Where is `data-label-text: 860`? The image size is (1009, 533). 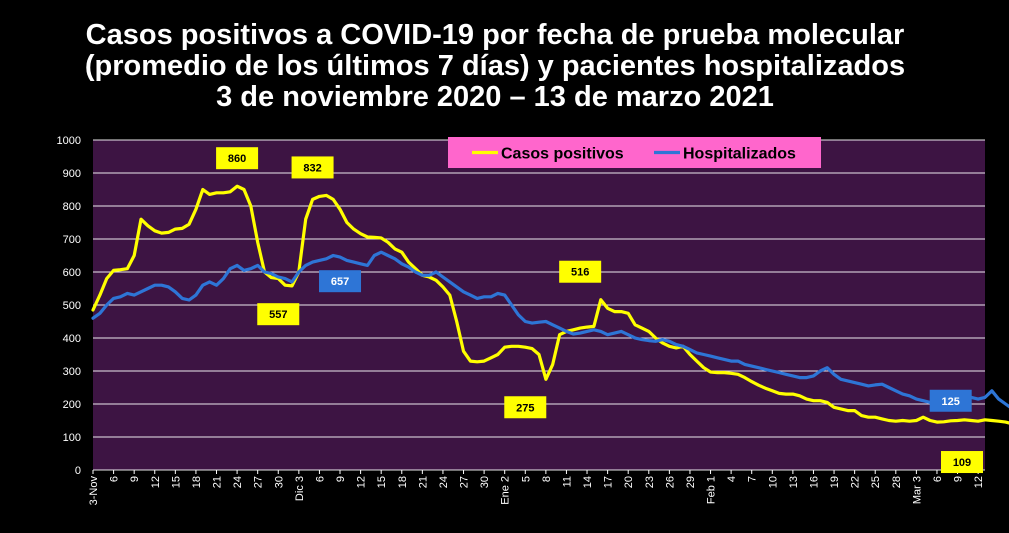
data-label-text: 860 is located at coordinates (237, 159).